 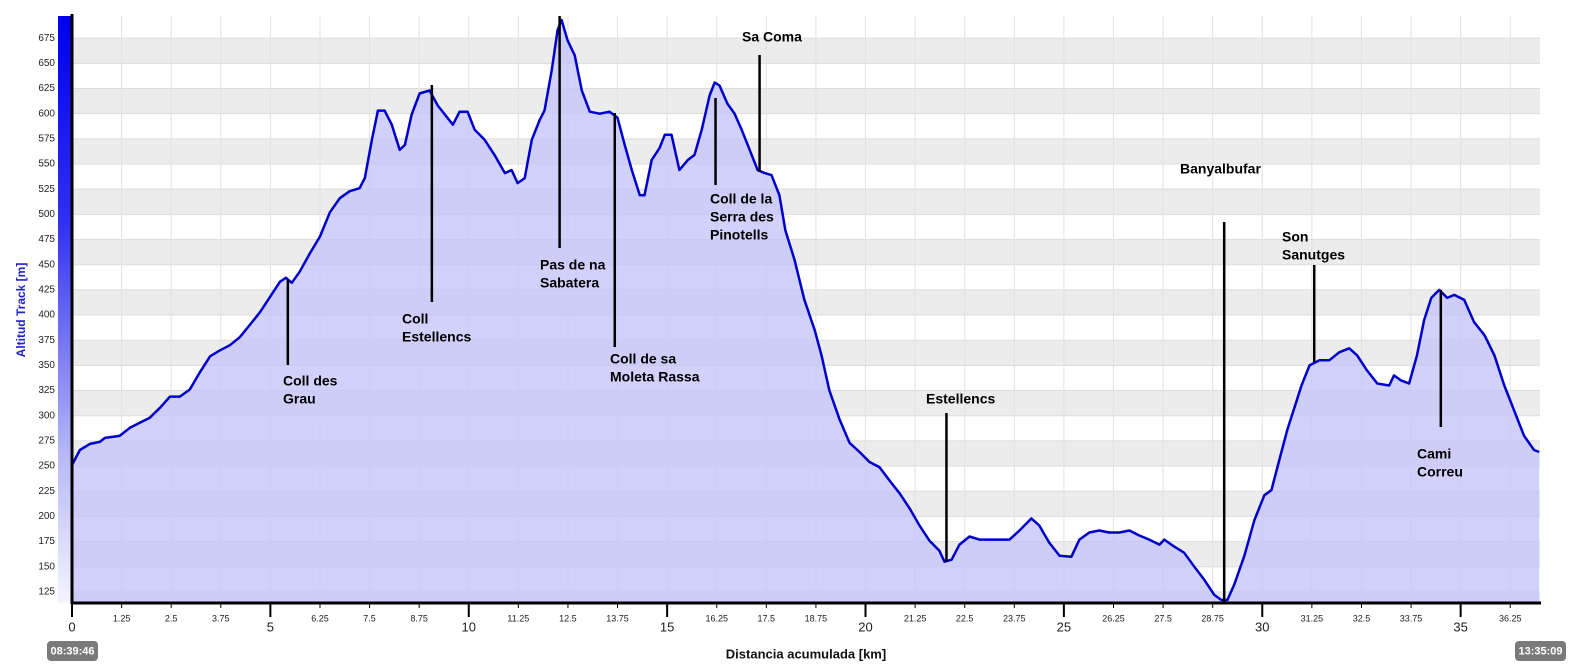 I want to click on y-tick-label: 500, so click(x=46, y=214).